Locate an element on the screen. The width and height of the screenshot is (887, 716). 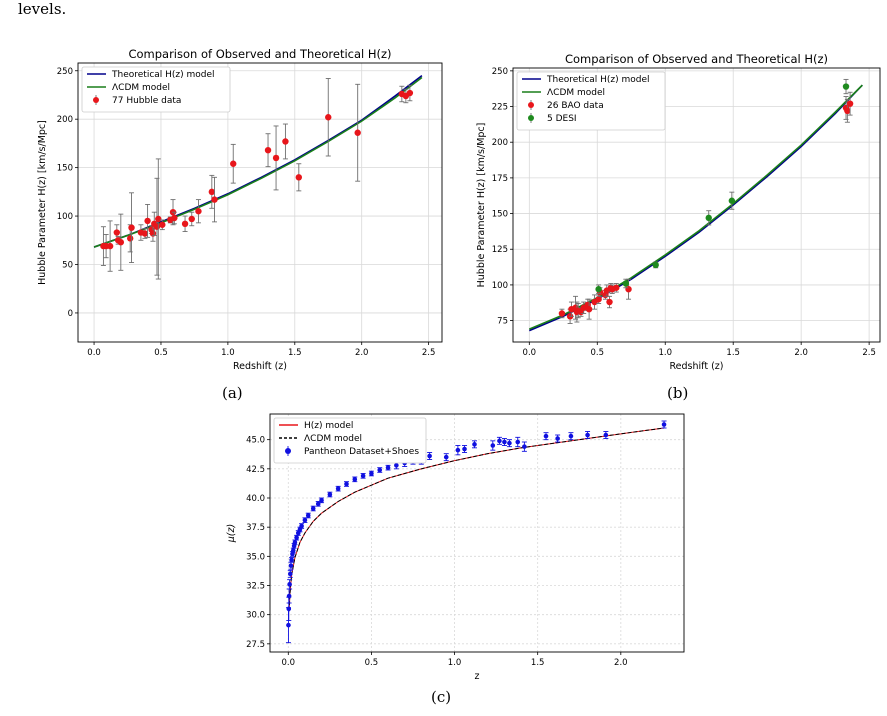
x-tick-label: 2.5 is located at coordinates (869, 353).